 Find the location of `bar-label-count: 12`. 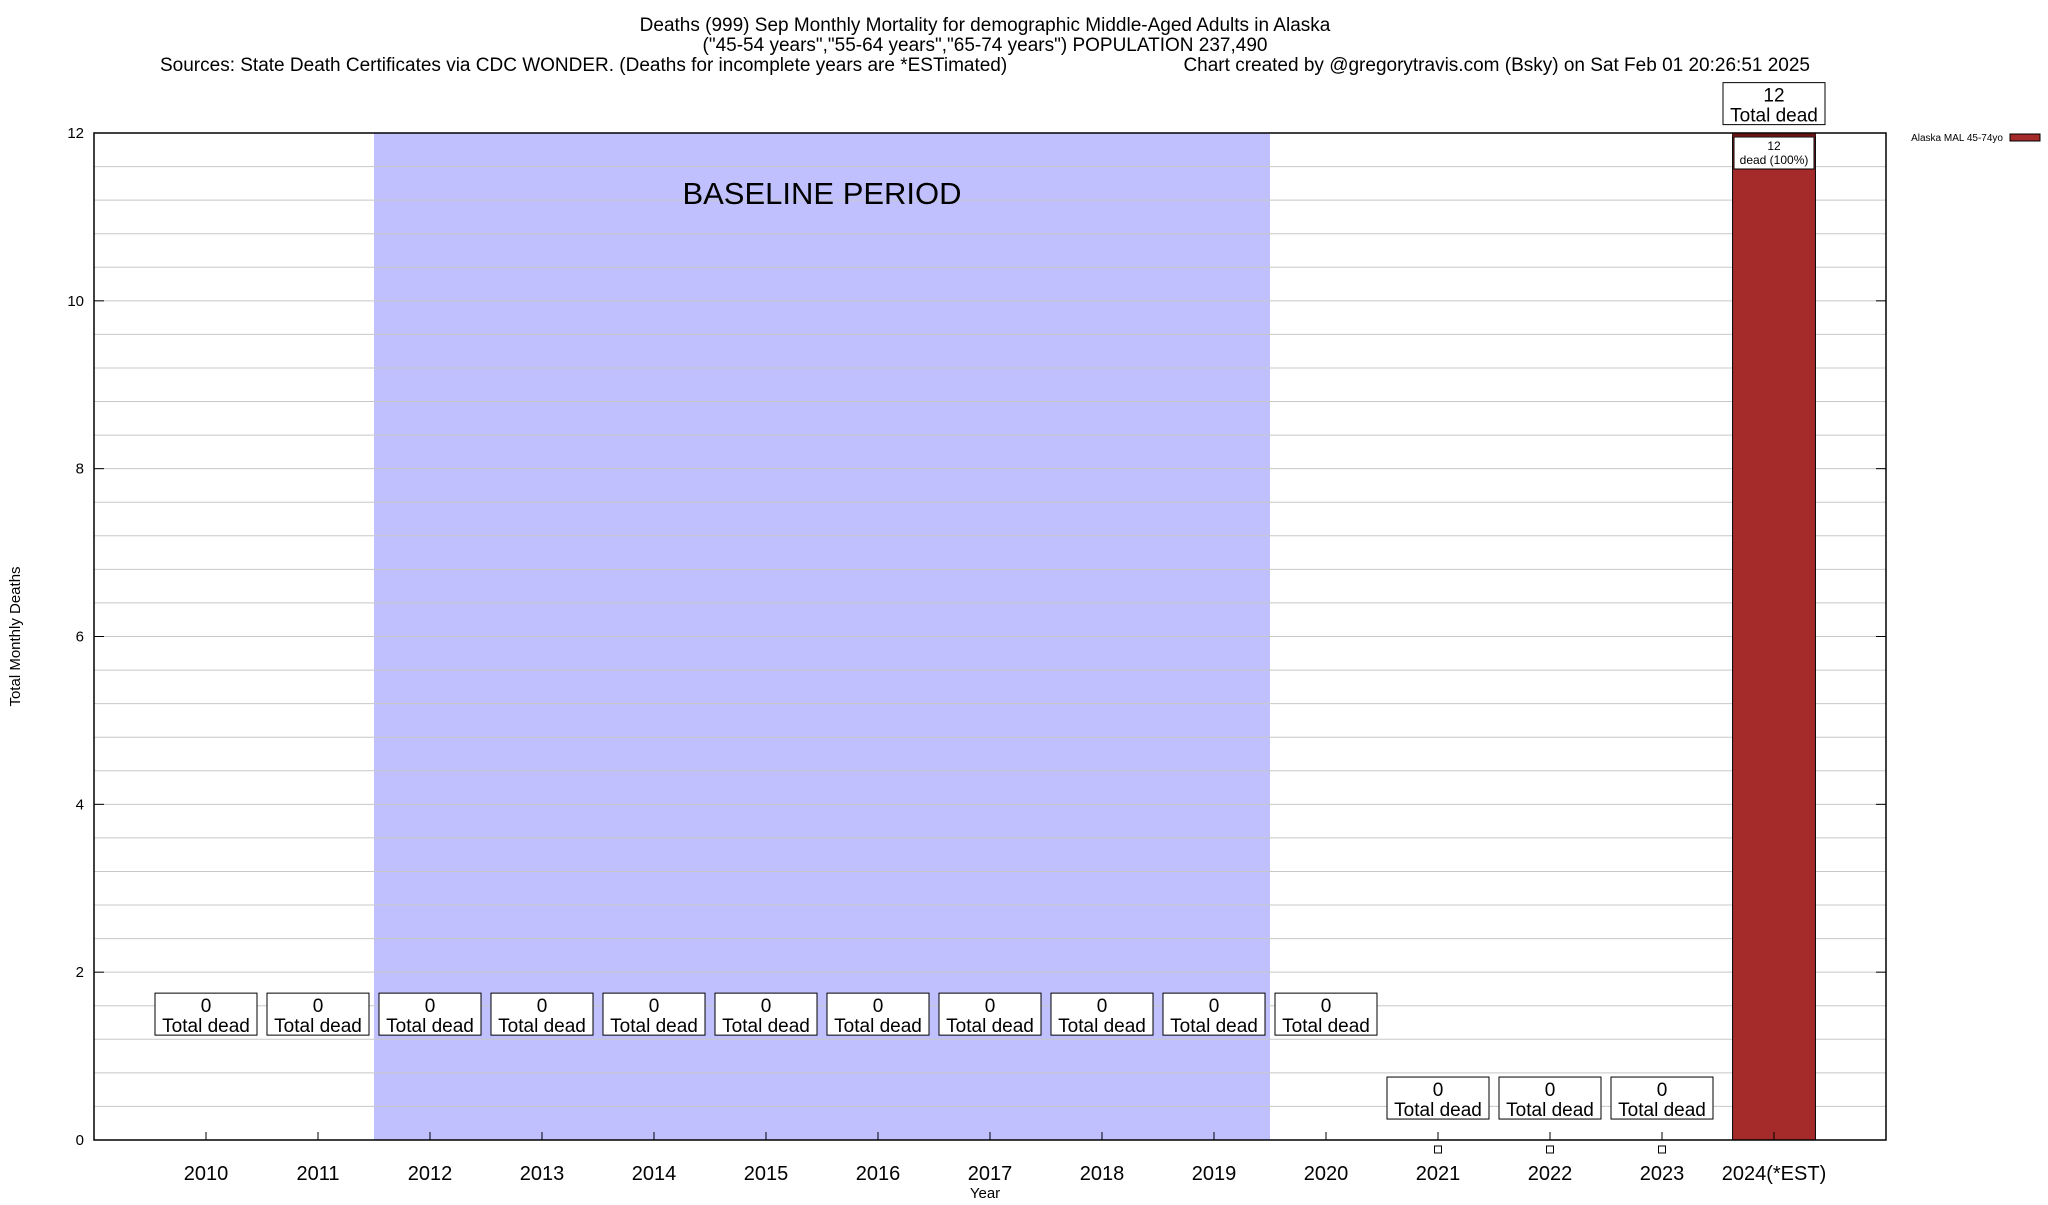

bar-label-count: 12 is located at coordinates (1774, 146).